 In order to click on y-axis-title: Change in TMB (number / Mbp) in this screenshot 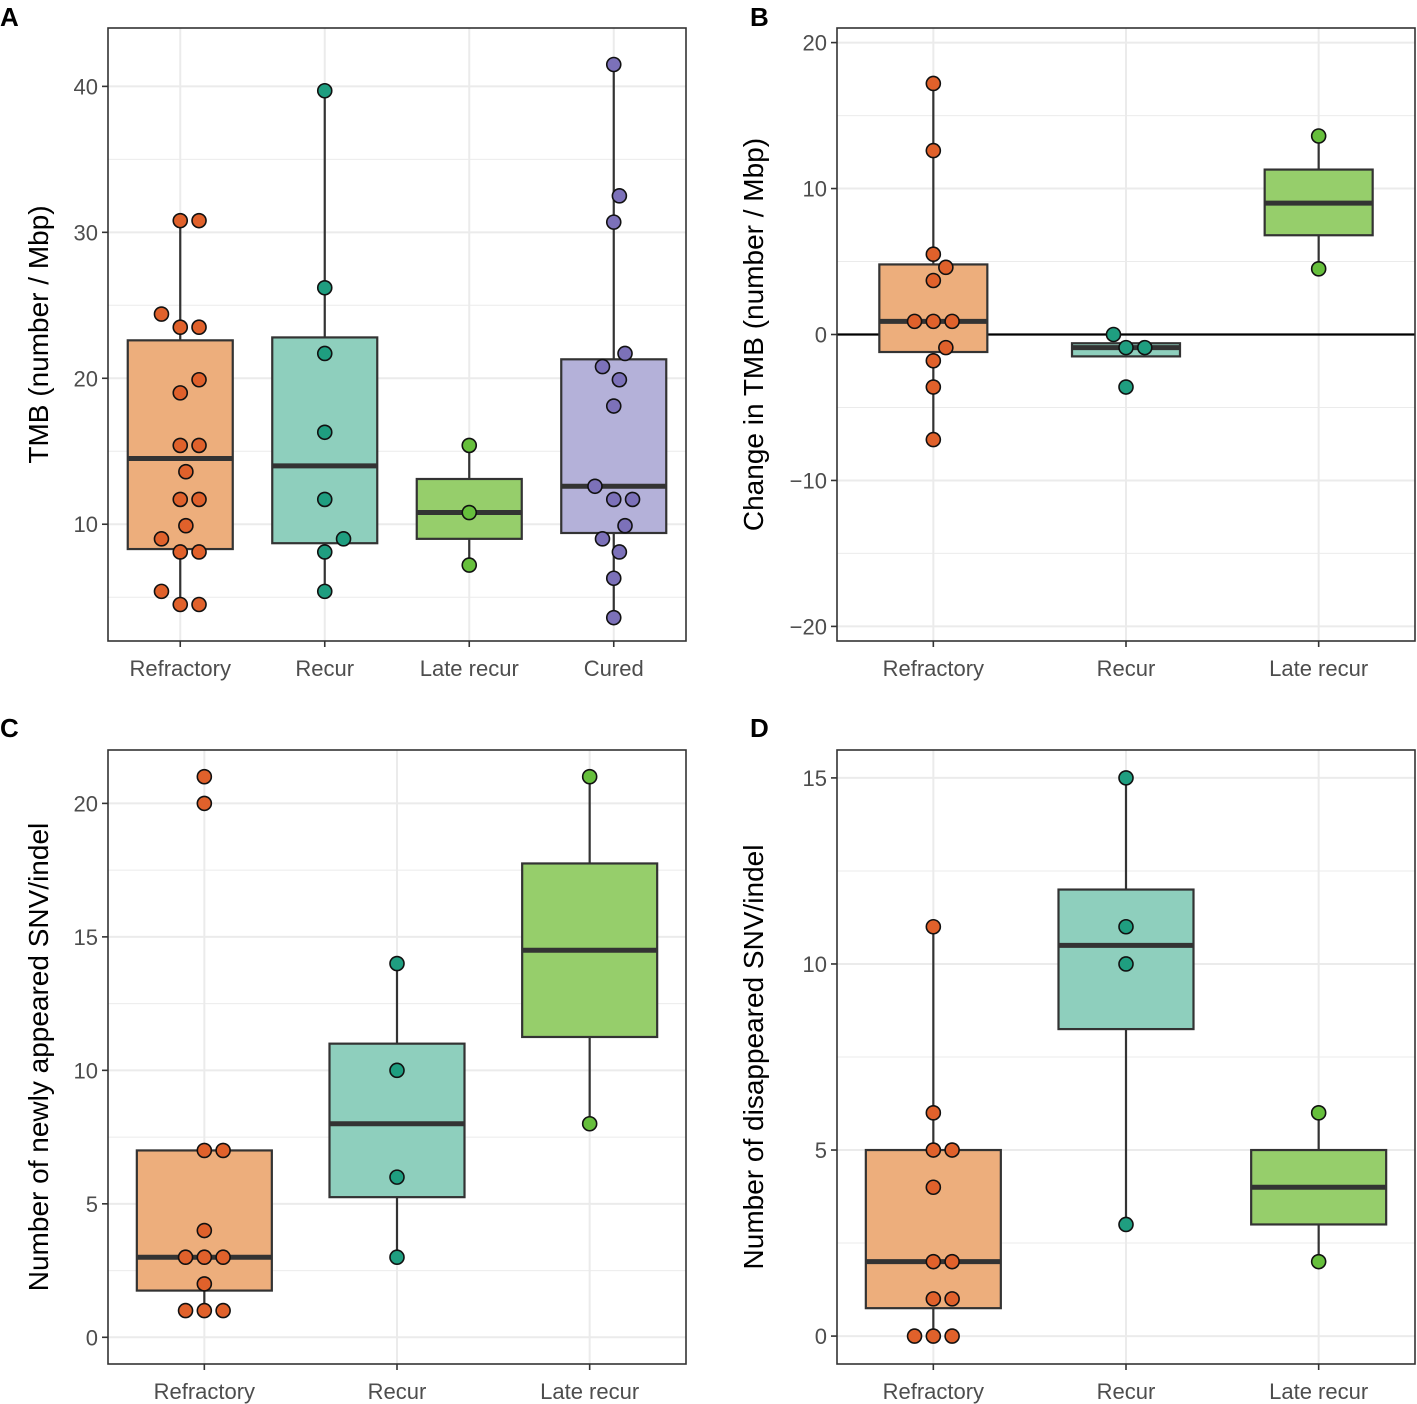, I will do `click(753, 334)`.